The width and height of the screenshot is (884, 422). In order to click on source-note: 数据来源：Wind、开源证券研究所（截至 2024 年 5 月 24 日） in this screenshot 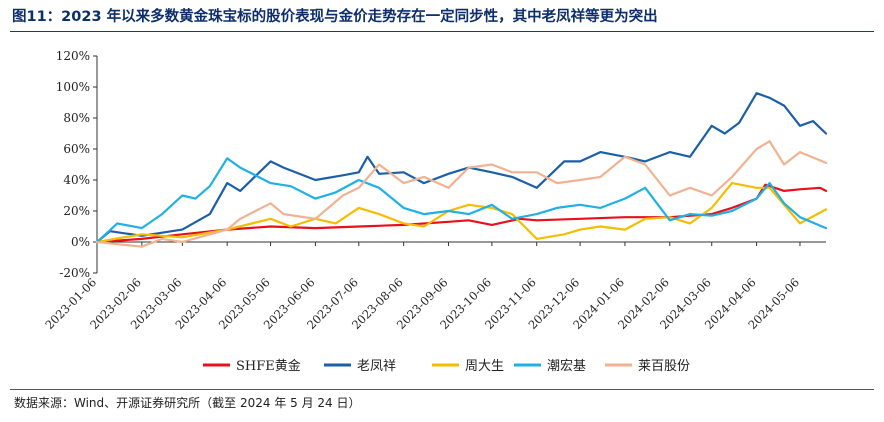, I will do `click(187, 403)`.